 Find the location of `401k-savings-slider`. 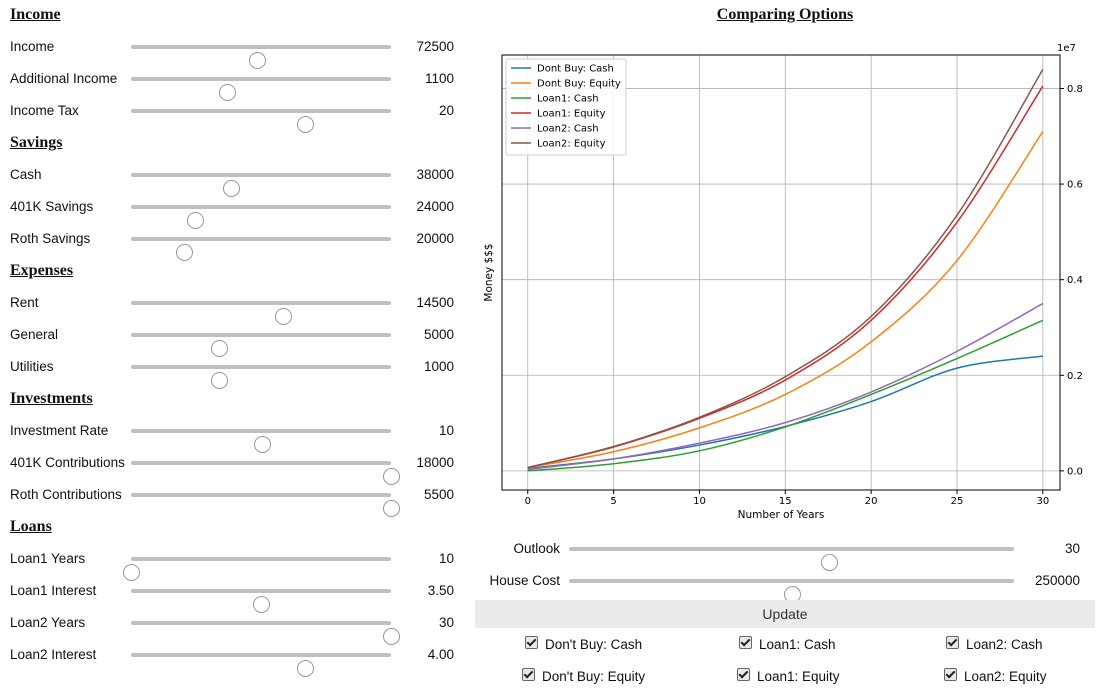

401k-savings-slider is located at coordinates (261, 217).